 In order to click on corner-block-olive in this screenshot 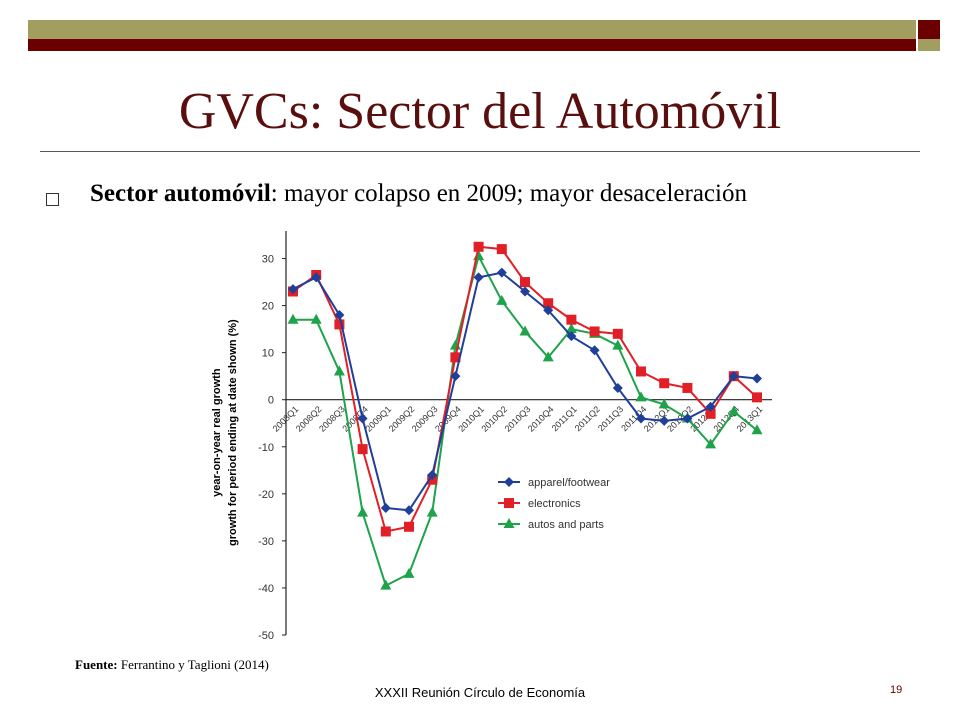, I will do `click(929, 45)`.